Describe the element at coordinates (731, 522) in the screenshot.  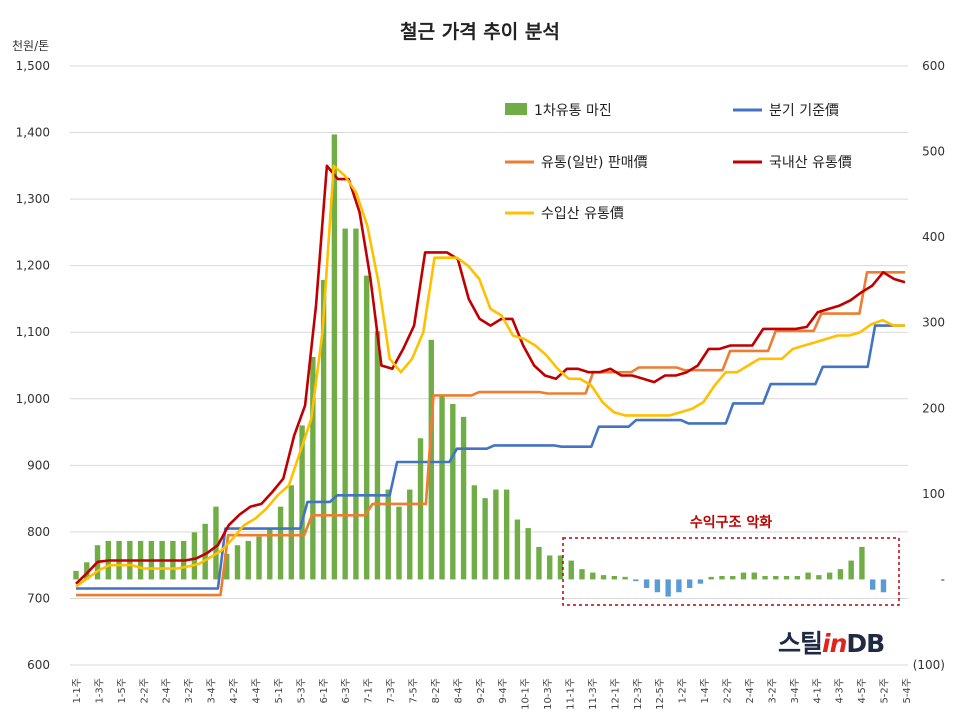
I see `annotation-label: 수익구조 악화` at that location.